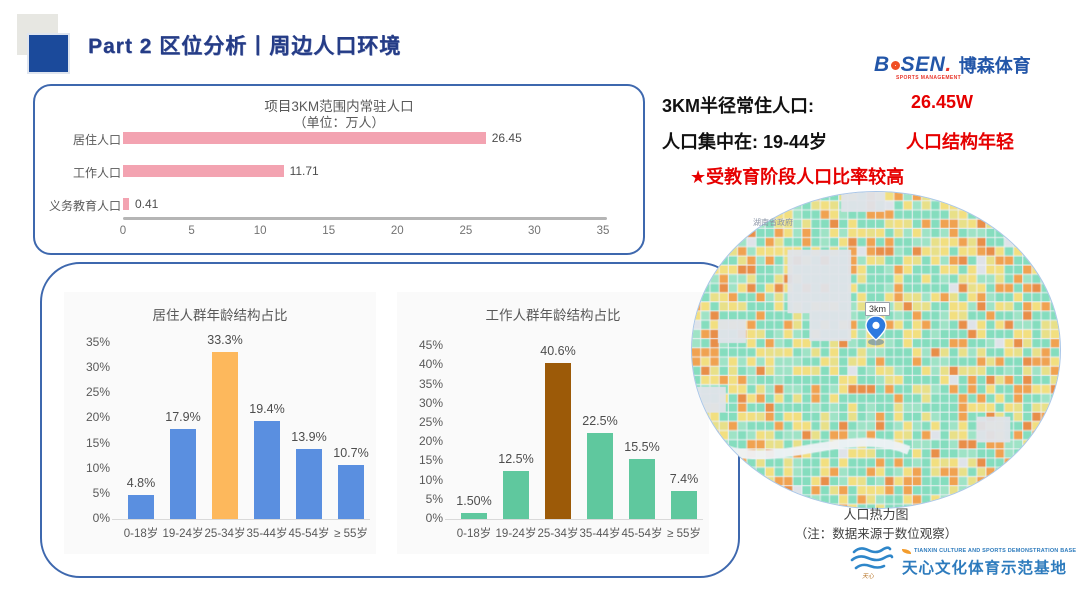  I want to click on summary-line3: ★受教育阶段人口比率较高, so click(797, 177).